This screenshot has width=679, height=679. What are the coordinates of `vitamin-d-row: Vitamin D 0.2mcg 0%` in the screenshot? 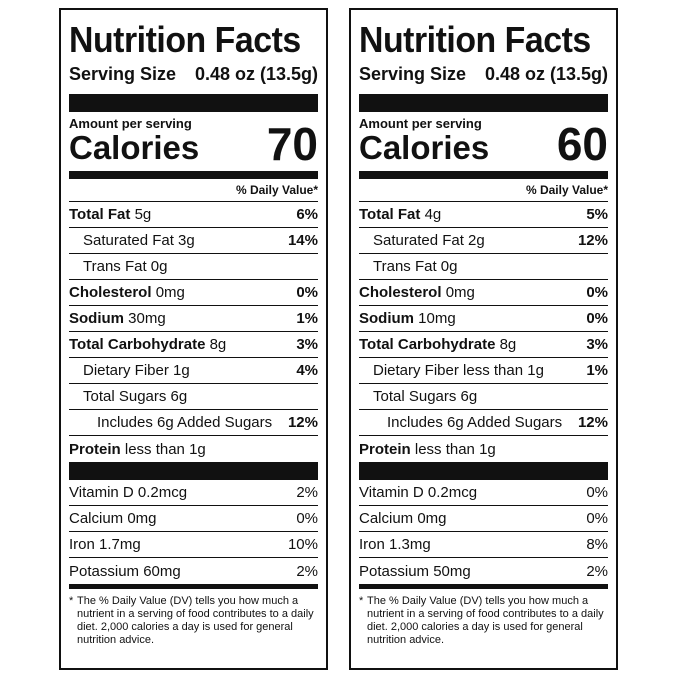 It's located at (483, 493).